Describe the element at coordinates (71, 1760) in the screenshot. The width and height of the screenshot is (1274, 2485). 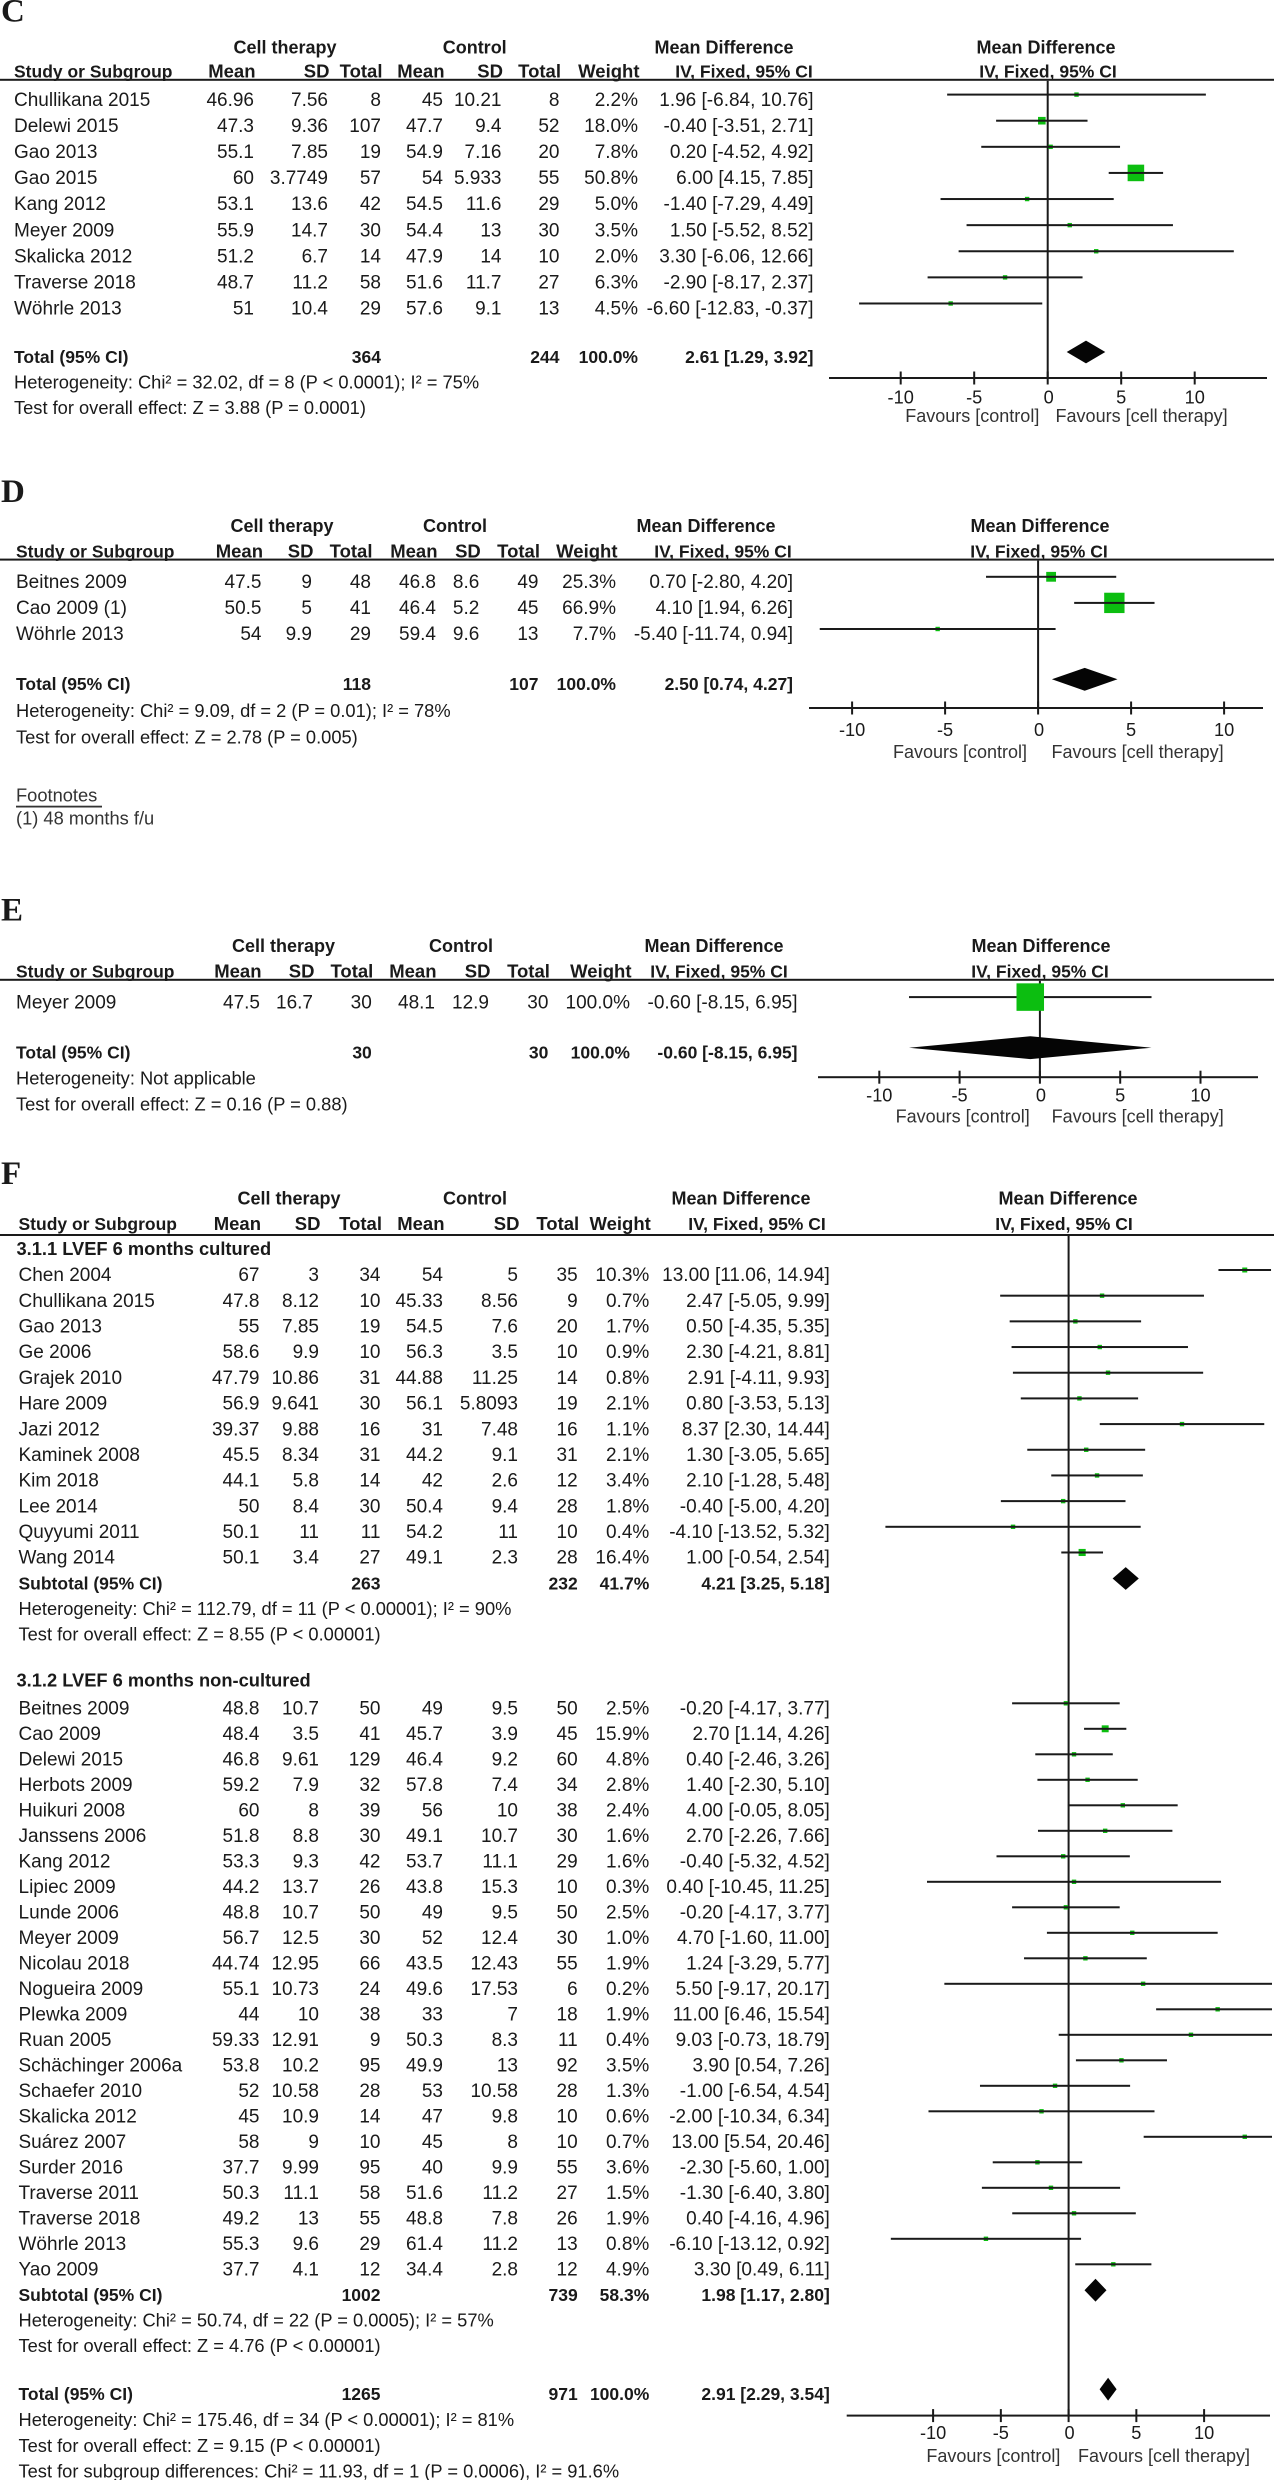
I see `svg-text: Delewi 2015` at that location.